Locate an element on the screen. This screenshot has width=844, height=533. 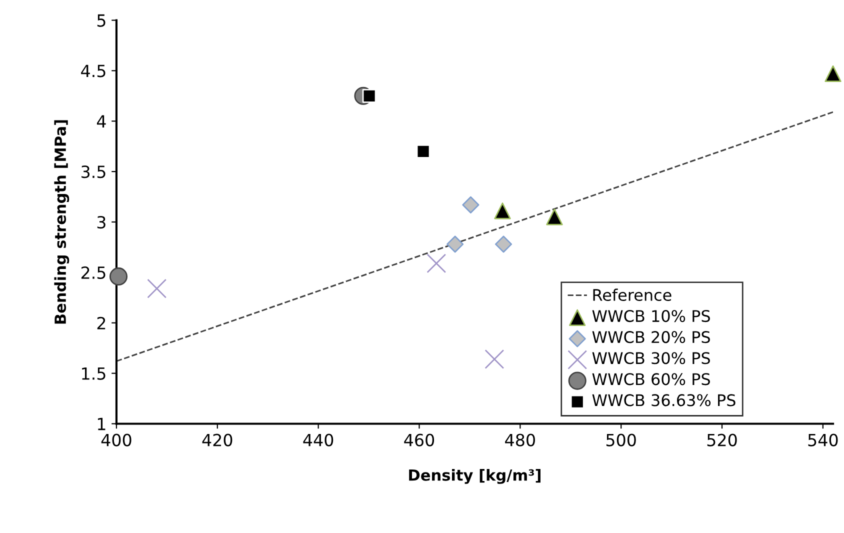
x-axis-title: Density [kg/m³] is located at coordinates (474, 476).